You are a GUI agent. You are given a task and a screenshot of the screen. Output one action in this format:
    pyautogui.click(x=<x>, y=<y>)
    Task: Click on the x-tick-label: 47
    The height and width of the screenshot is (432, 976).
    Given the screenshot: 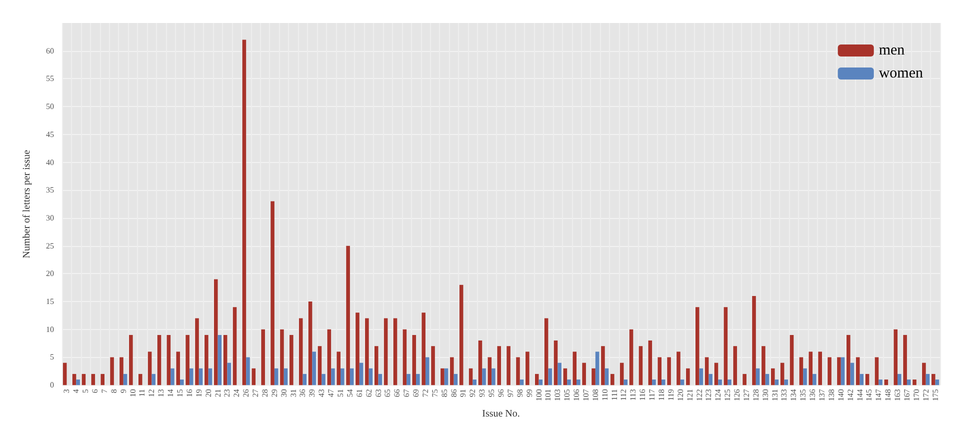 What is the action you would take?
    pyautogui.click(x=331, y=393)
    